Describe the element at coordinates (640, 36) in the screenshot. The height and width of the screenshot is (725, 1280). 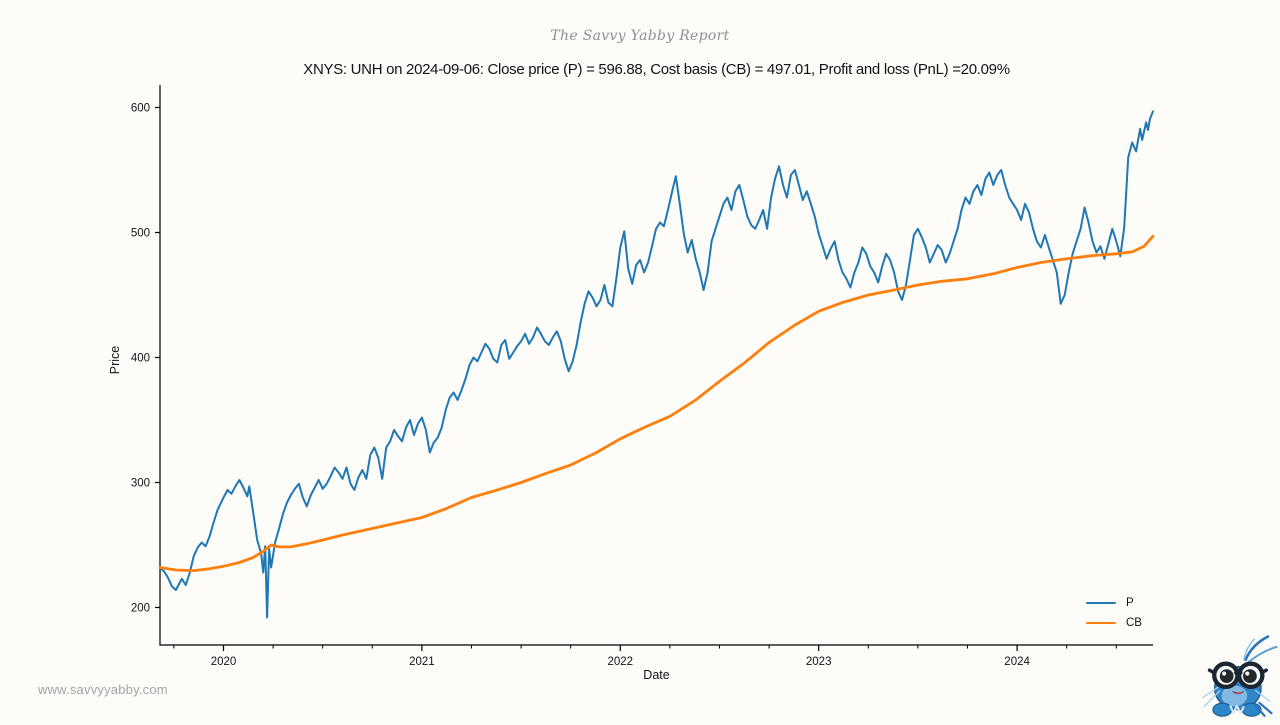
I see `report-brand-title: The Savvy Yabby Report` at that location.